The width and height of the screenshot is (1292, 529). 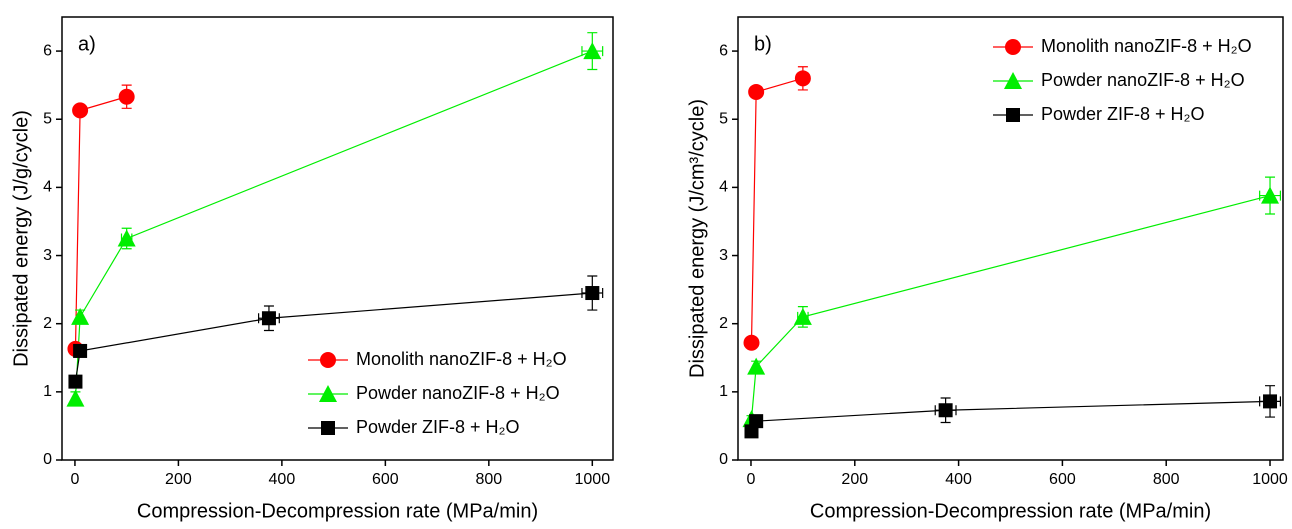 What do you see at coordinates (763, 44) in the screenshot?
I see `panel-label: b)` at bounding box center [763, 44].